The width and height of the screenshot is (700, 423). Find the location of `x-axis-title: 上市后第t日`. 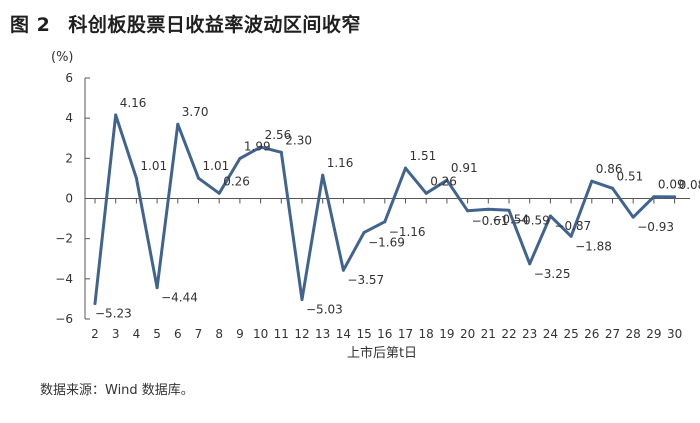

x-axis-title: 上市后第t日 is located at coordinates (382, 353).